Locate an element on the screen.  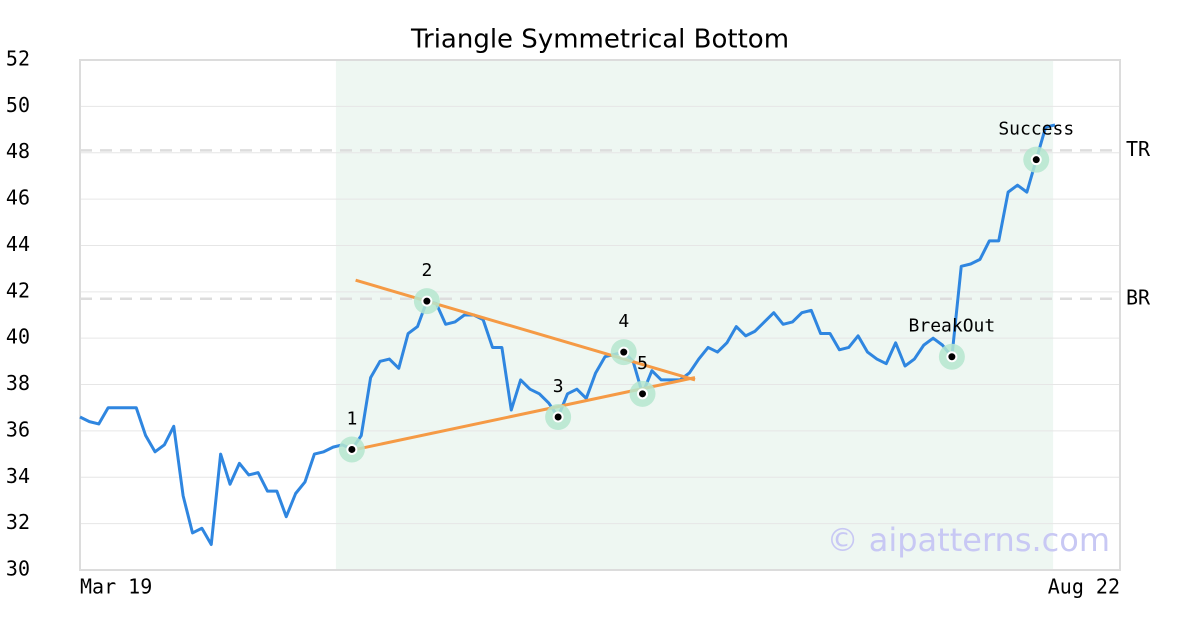
y-tick-label: 36 is located at coordinates (18, 429).